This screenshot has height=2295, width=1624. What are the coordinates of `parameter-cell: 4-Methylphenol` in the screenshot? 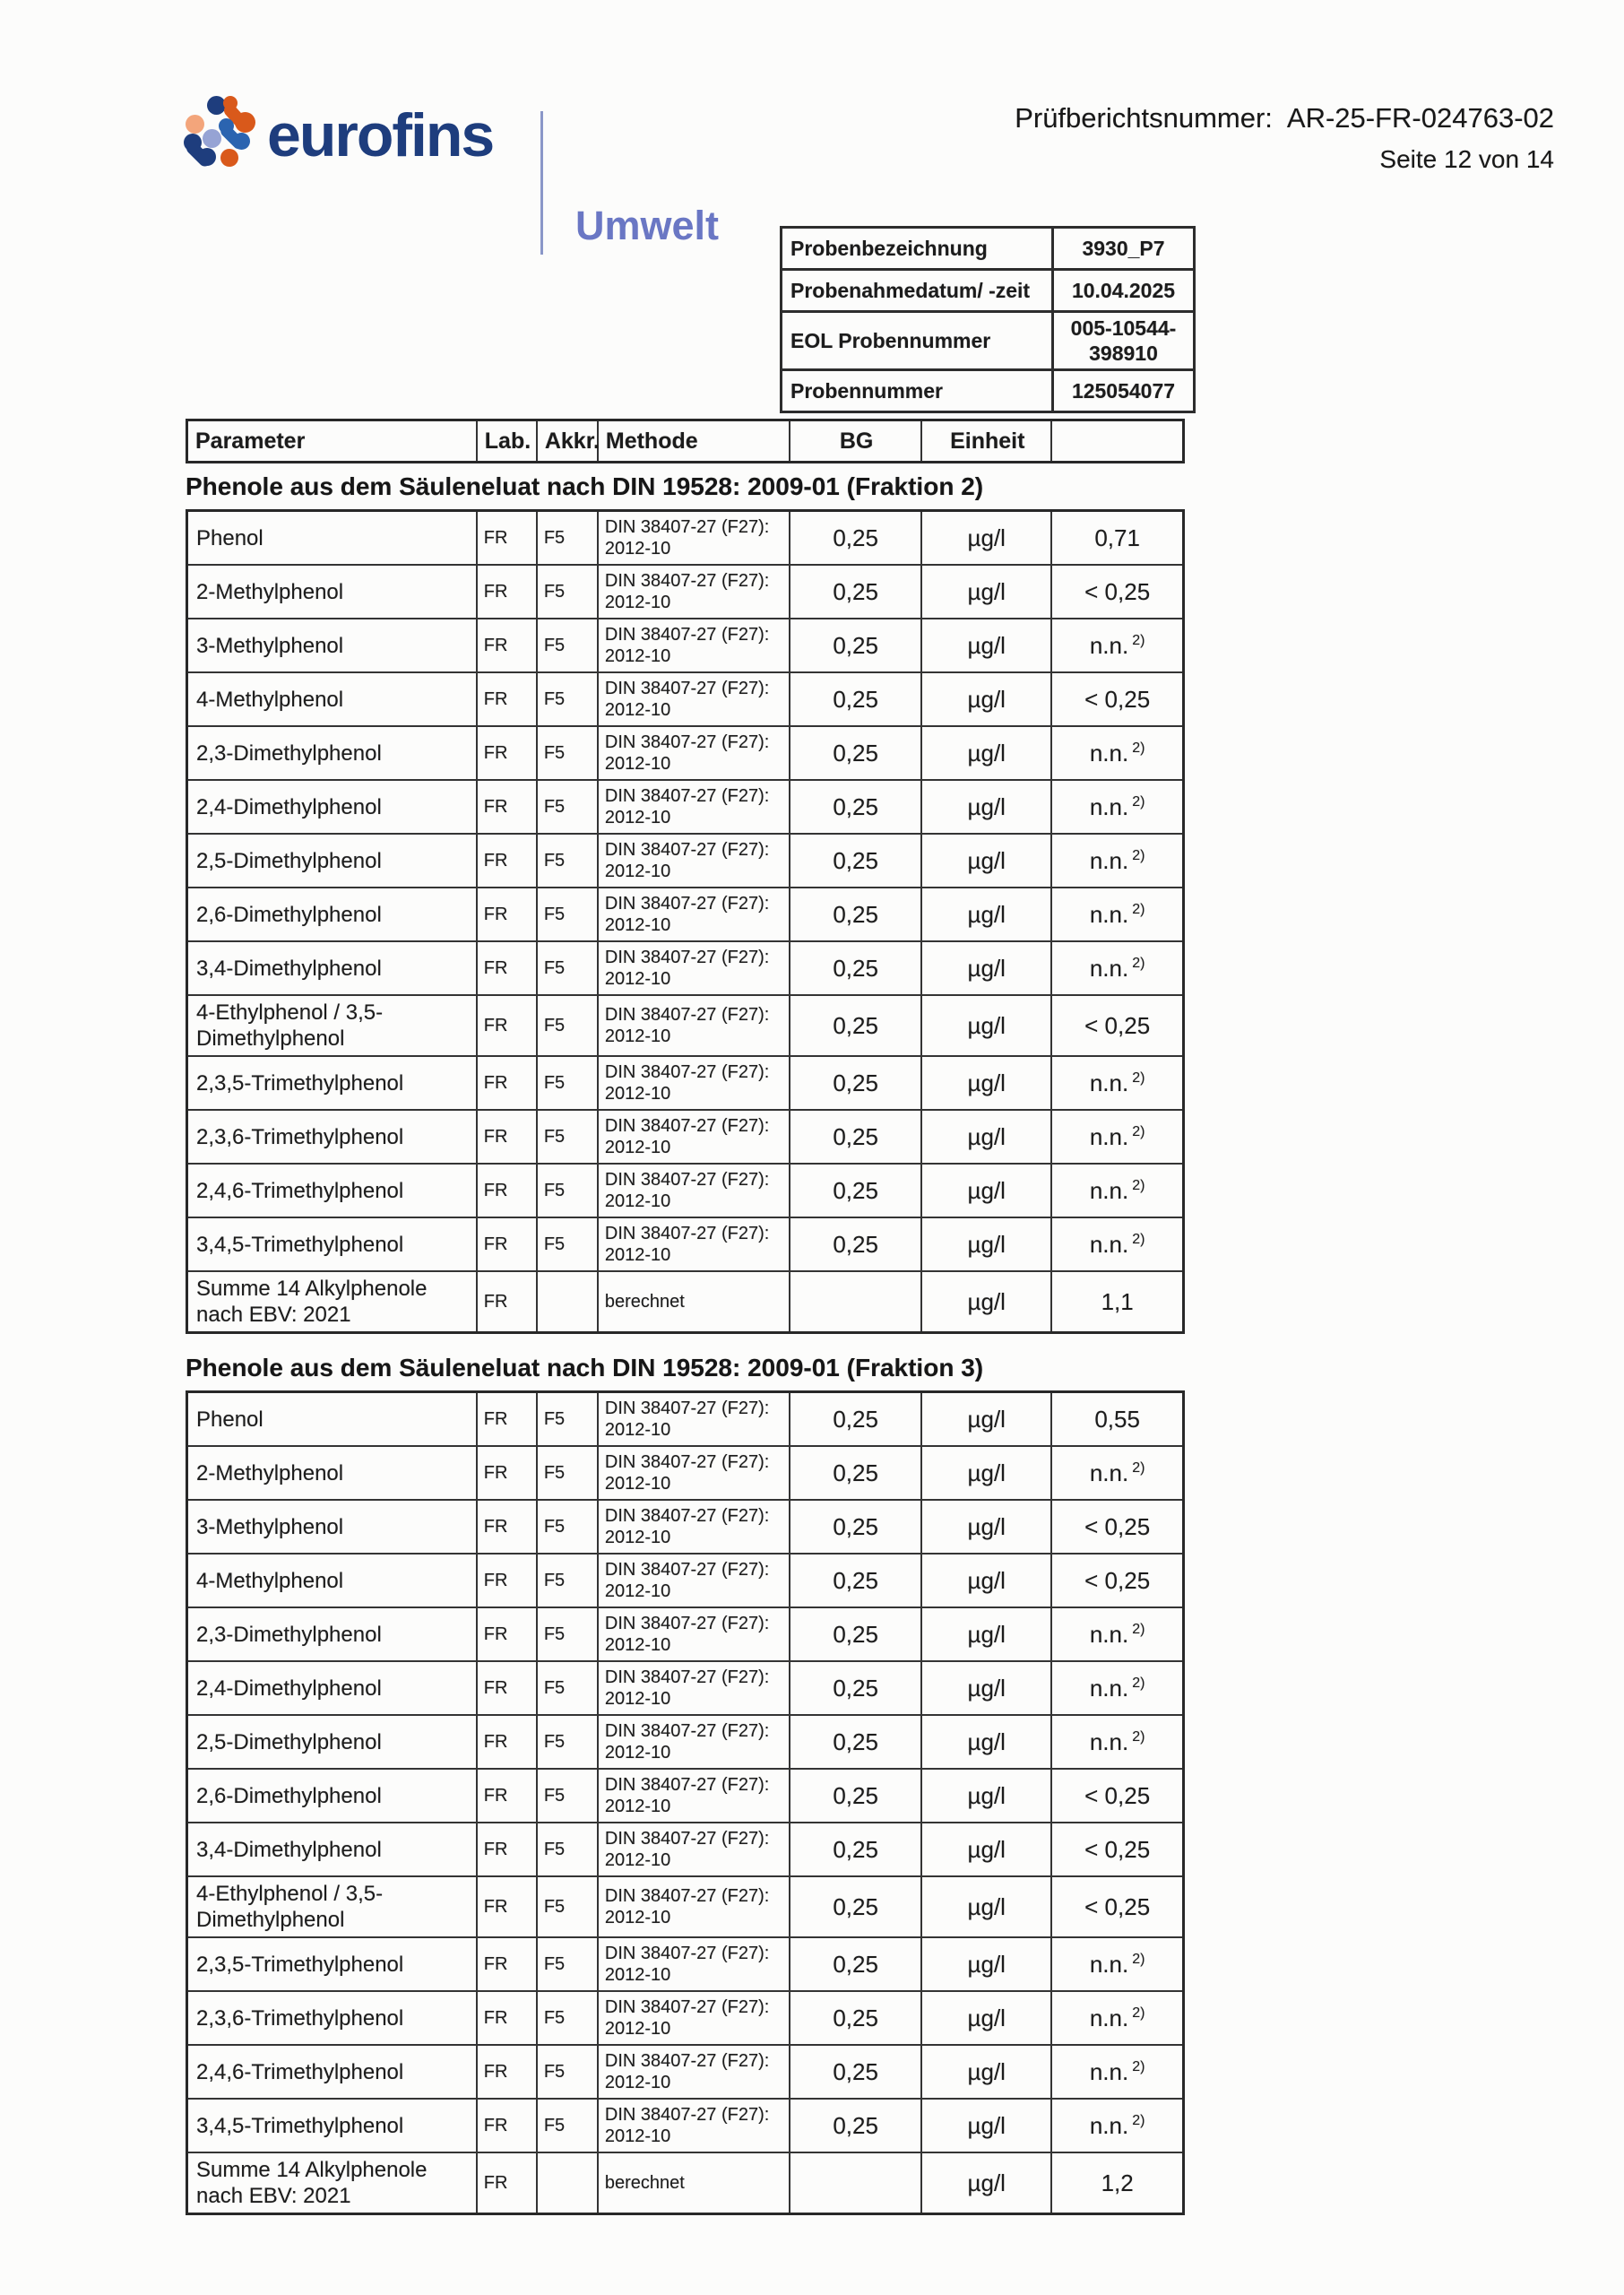 It's located at (332, 699).